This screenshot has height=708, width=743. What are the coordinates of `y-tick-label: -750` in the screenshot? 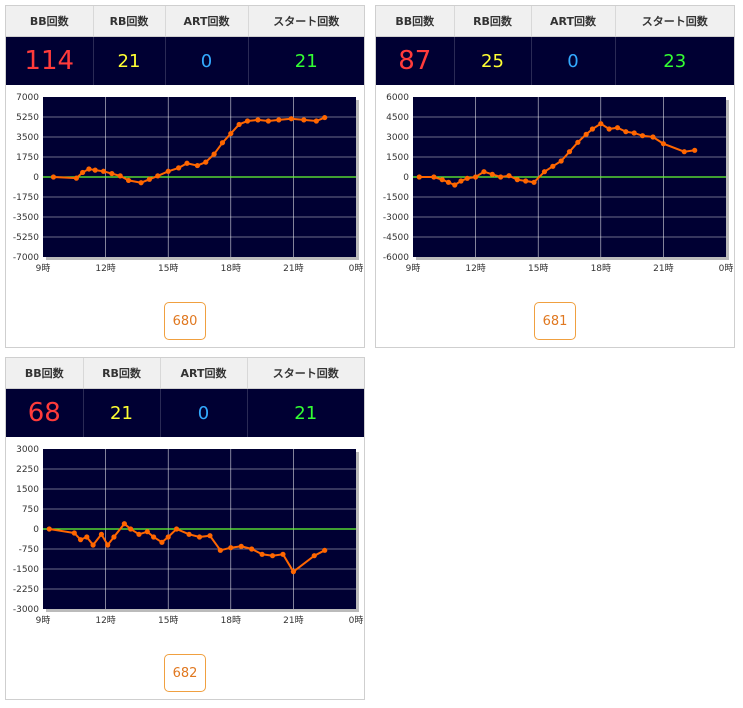 It's located at (29, 550).